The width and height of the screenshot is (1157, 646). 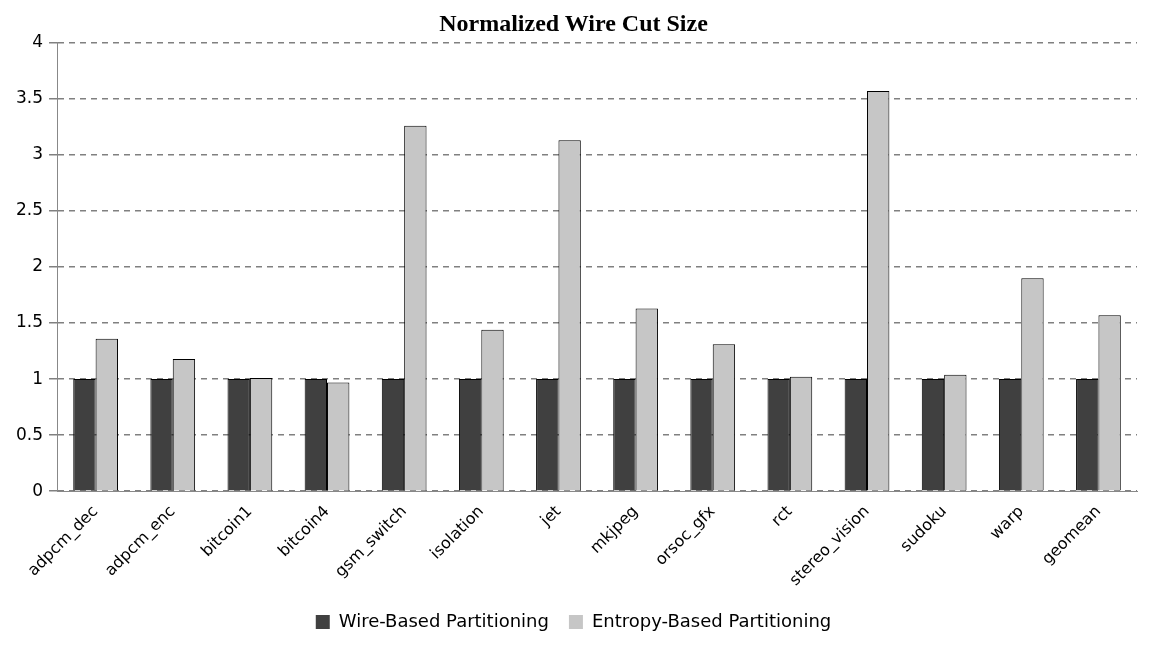 What do you see at coordinates (38, 153) in the screenshot?
I see `y-tick-label: 3` at bounding box center [38, 153].